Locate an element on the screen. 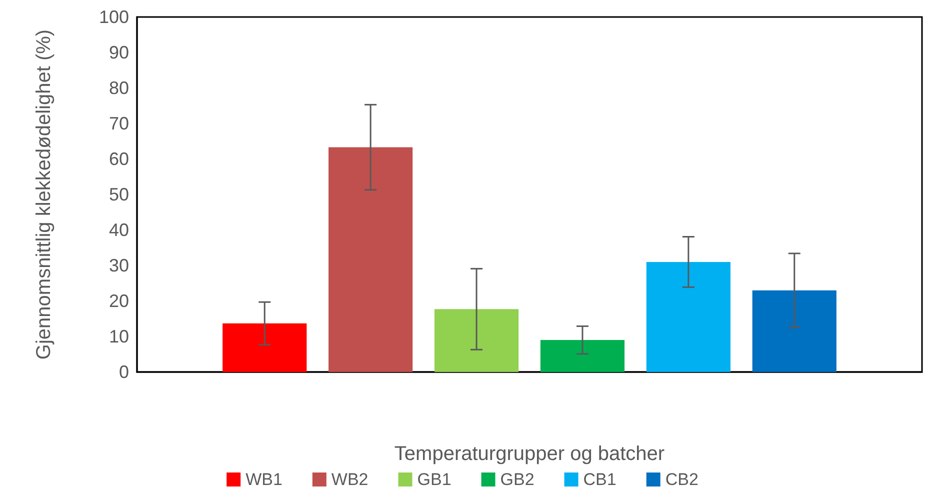  y-tick-label: 20 is located at coordinates (118, 301).